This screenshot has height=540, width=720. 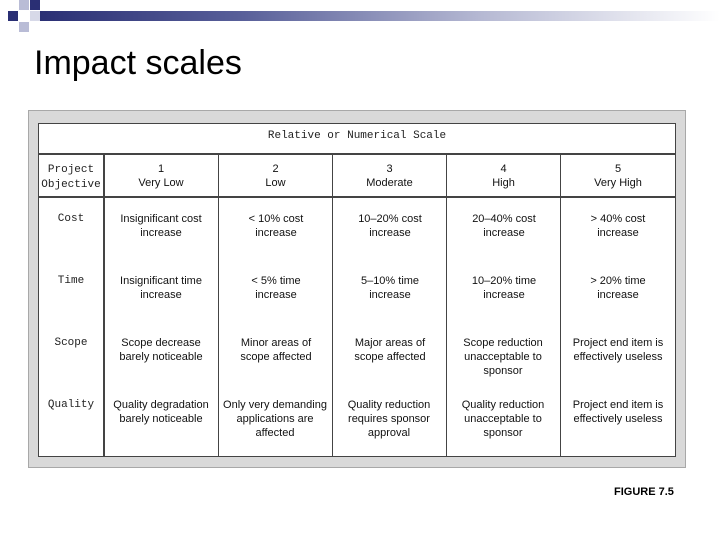 I want to click on column-label: Low, so click(x=275, y=183).